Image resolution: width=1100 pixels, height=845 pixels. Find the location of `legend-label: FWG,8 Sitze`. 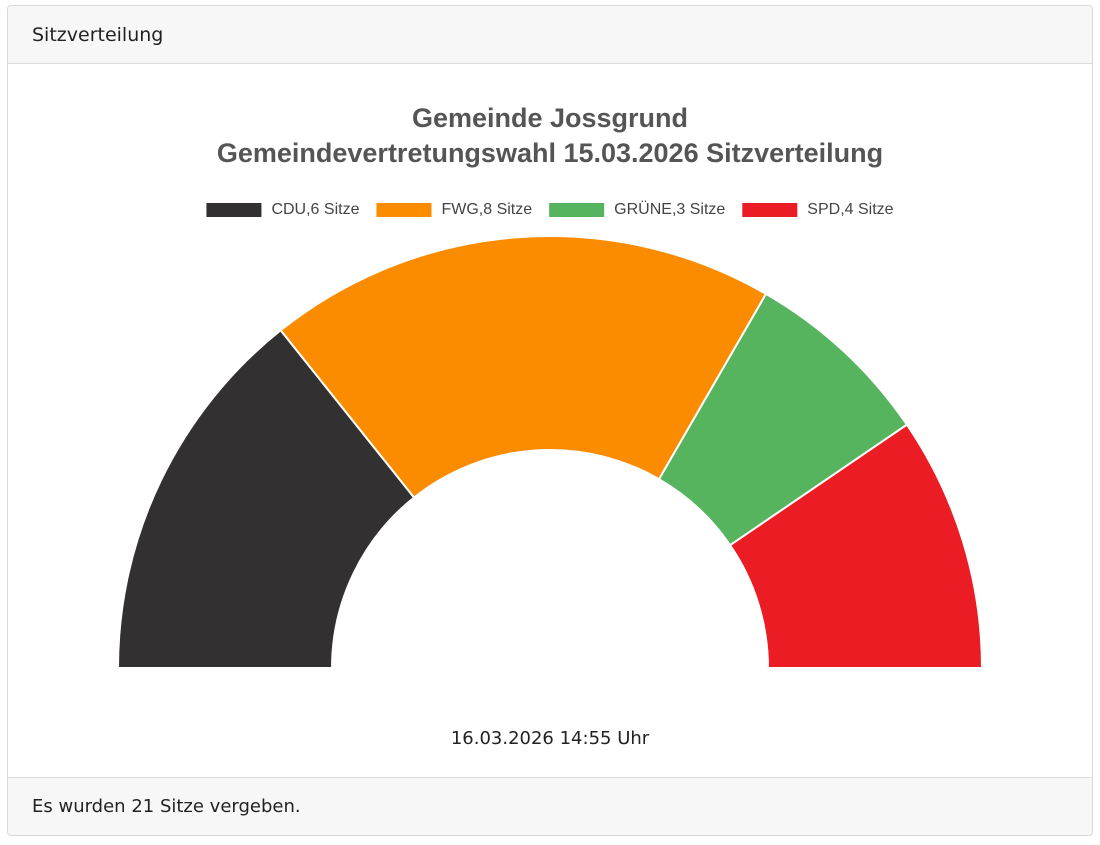

legend-label: FWG,8 Sitze is located at coordinates (486, 209).